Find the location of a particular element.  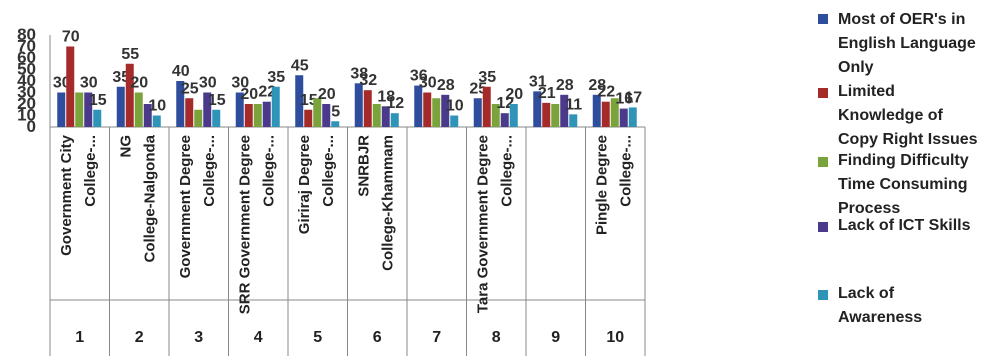

category-number: 8 is located at coordinates (496, 337).